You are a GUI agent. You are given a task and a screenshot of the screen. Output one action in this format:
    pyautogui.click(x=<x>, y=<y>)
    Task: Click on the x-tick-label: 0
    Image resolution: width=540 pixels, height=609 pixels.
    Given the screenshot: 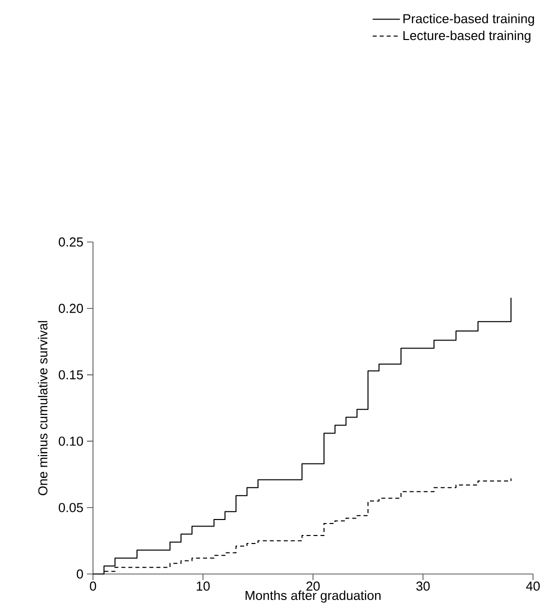 What is the action you would take?
    pyautogui.click(x=93, y=586)
    